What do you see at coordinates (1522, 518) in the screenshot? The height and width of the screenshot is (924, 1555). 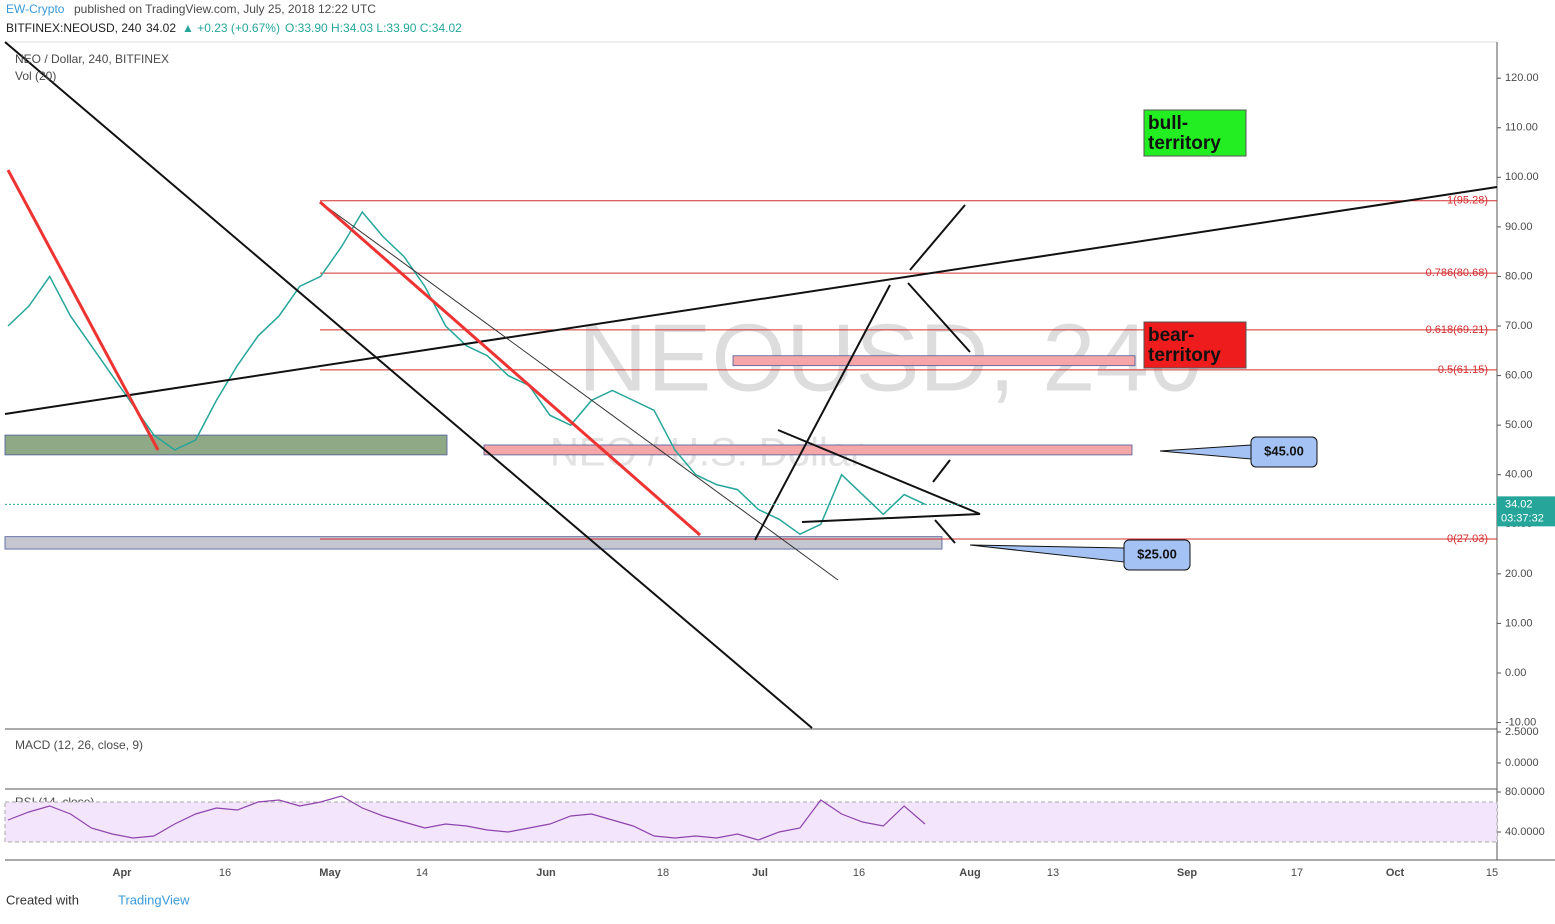 I see `countdown: 03:37:32` at bounding box center [1522, 518].